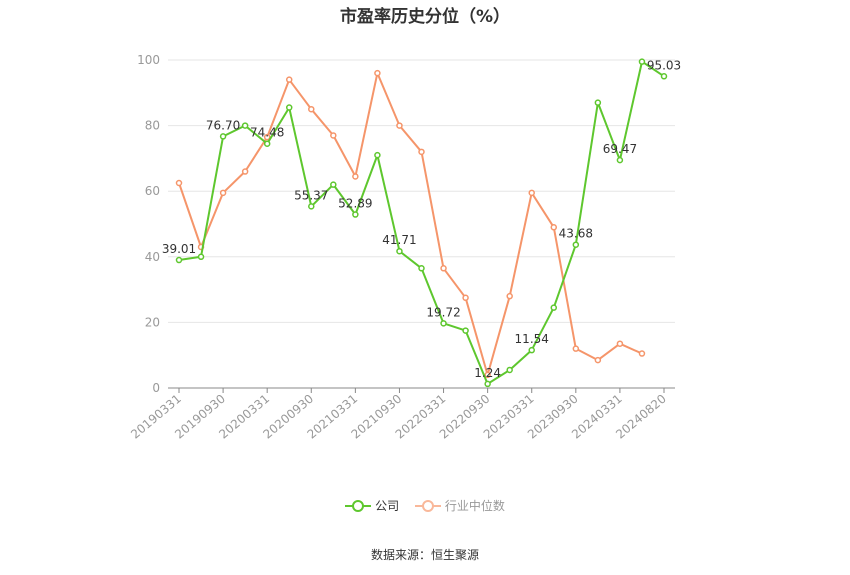 The image size is (850, 575). I want to click on legend-item-industry-median: 行业中位数, so click(459, 505).